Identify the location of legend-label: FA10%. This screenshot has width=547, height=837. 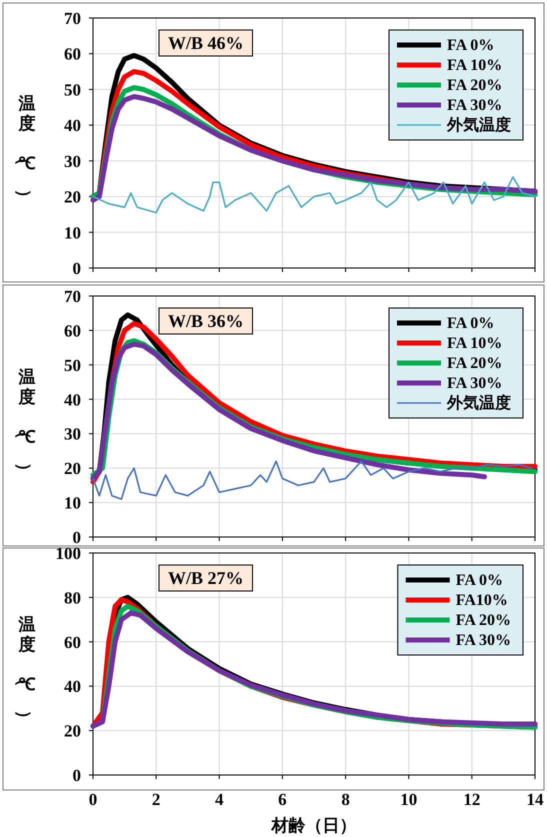
(482, 600).